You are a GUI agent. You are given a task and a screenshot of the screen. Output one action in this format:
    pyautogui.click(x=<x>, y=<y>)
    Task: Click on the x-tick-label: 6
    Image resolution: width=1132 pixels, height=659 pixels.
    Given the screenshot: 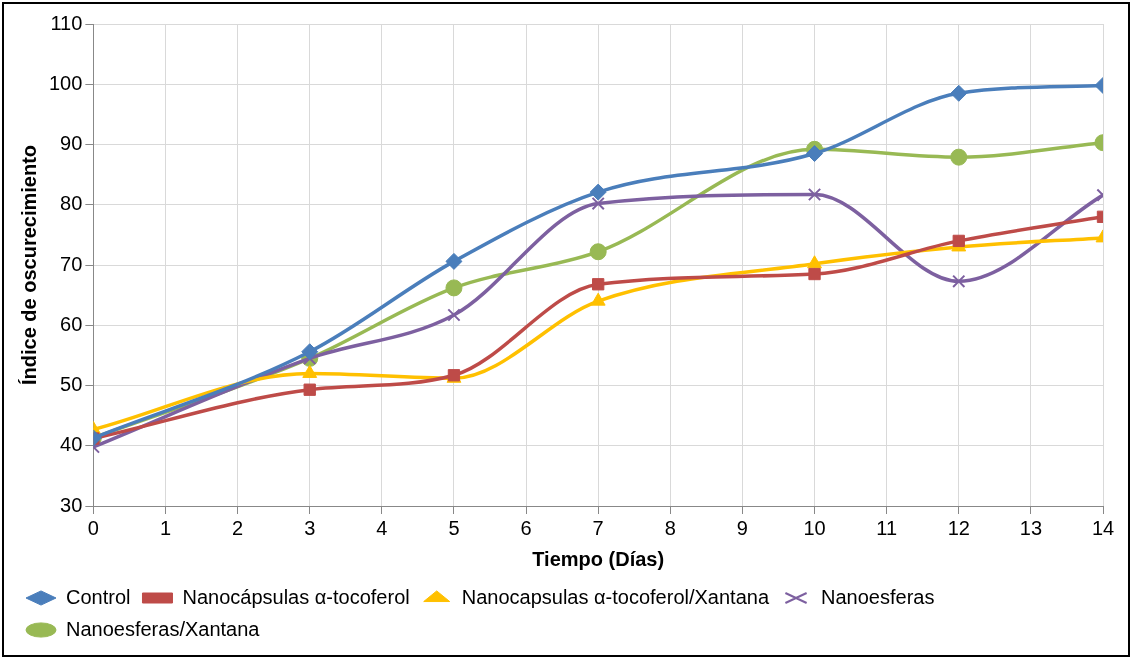 What is the action you would take?
    pyautogui.click(x=526, y=527)
    